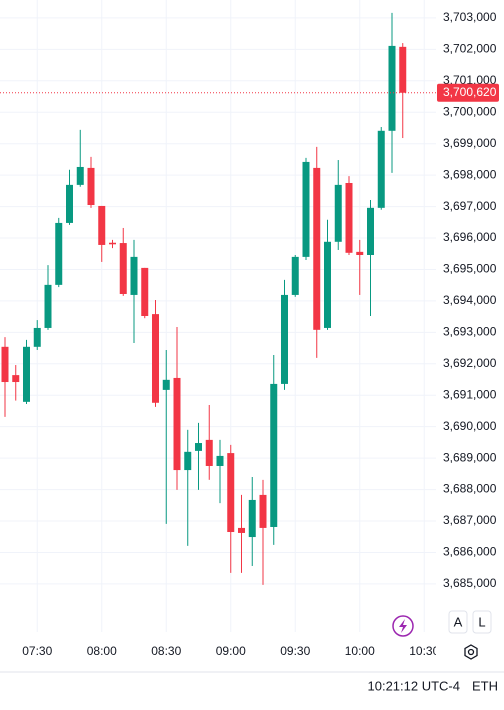 This screenshot has width=504, height=710. I want to click on log-button, so click(482, 622).